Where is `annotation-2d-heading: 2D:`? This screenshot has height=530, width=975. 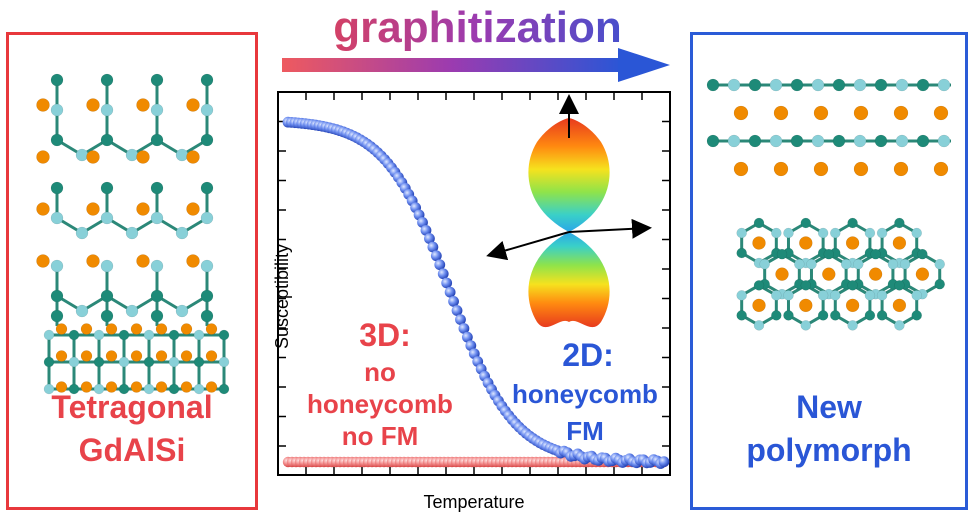
annotation-2d-heading: 2D: is located at coordinates (588, 355).